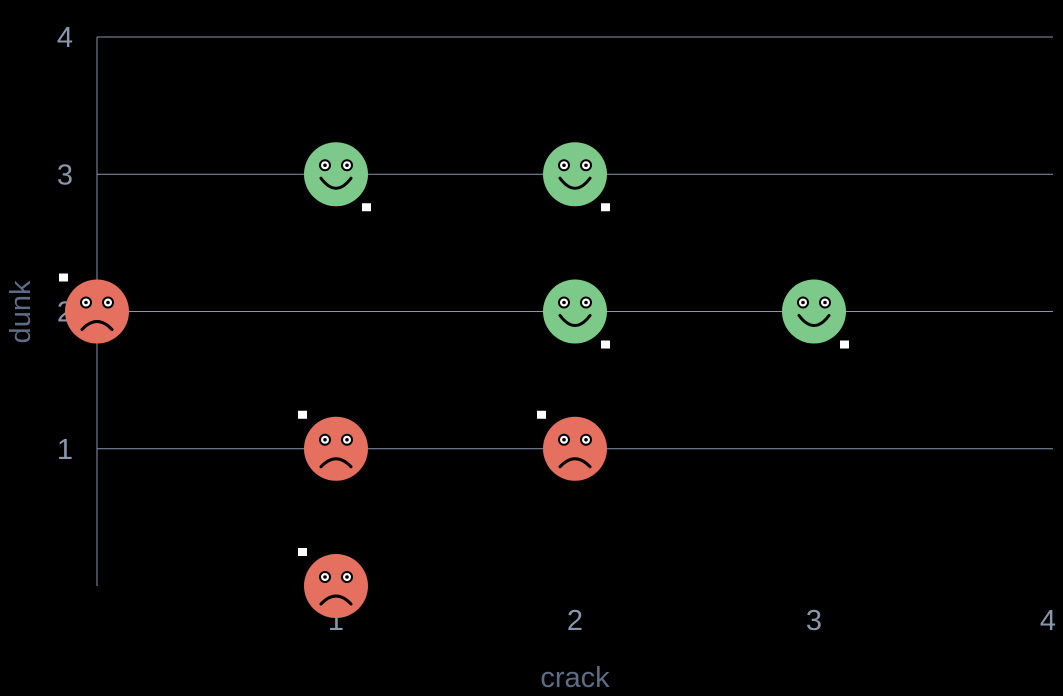  What do you see at coordinates (575, 678) in the screenshot?
I see `x-axis-title: crack` at bounding box center [575, 678].